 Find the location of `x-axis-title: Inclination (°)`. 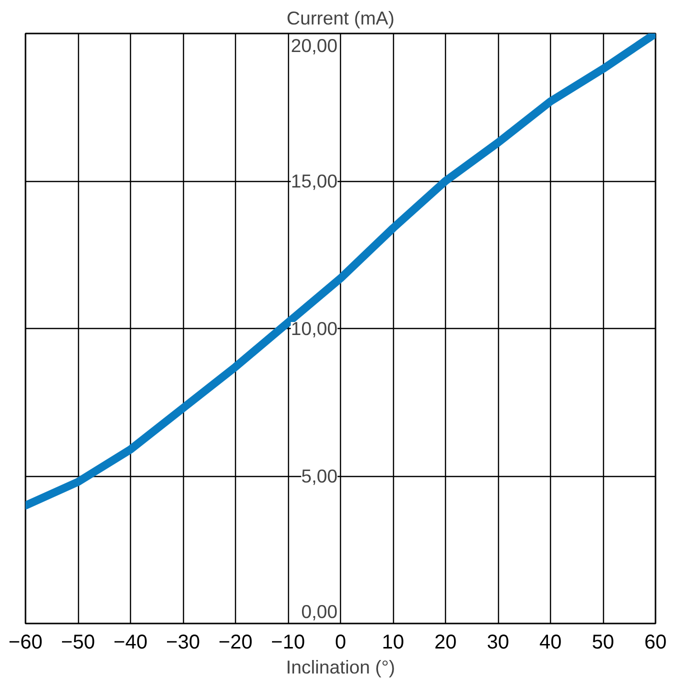

x-axis-title: Inclination (°) is located at coordinates (341, 667).